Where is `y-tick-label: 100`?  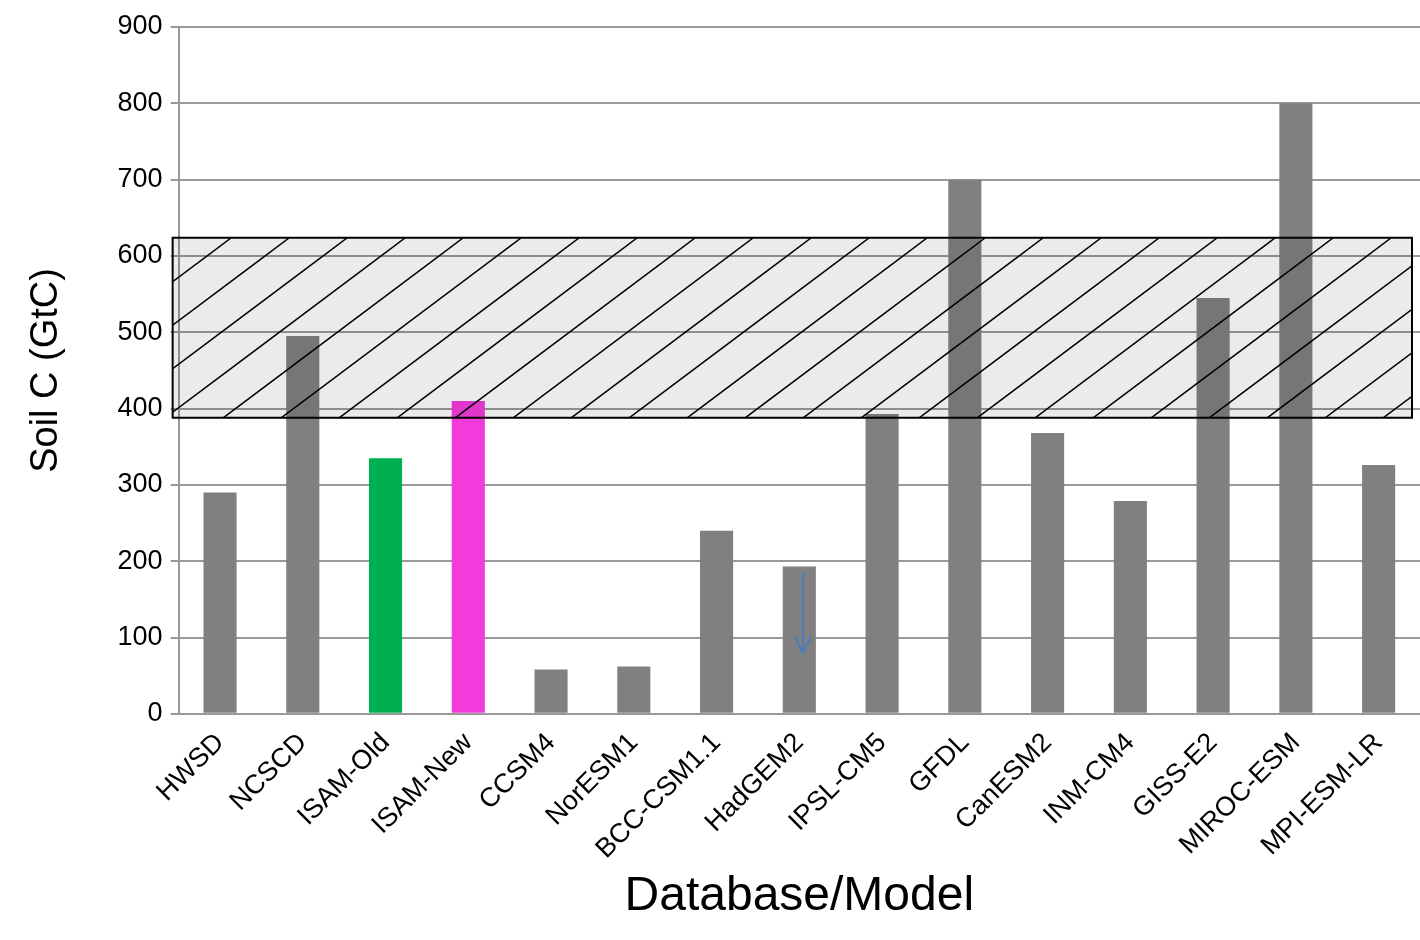
y-tick-label: 100 is located at coordinates (140, 635).